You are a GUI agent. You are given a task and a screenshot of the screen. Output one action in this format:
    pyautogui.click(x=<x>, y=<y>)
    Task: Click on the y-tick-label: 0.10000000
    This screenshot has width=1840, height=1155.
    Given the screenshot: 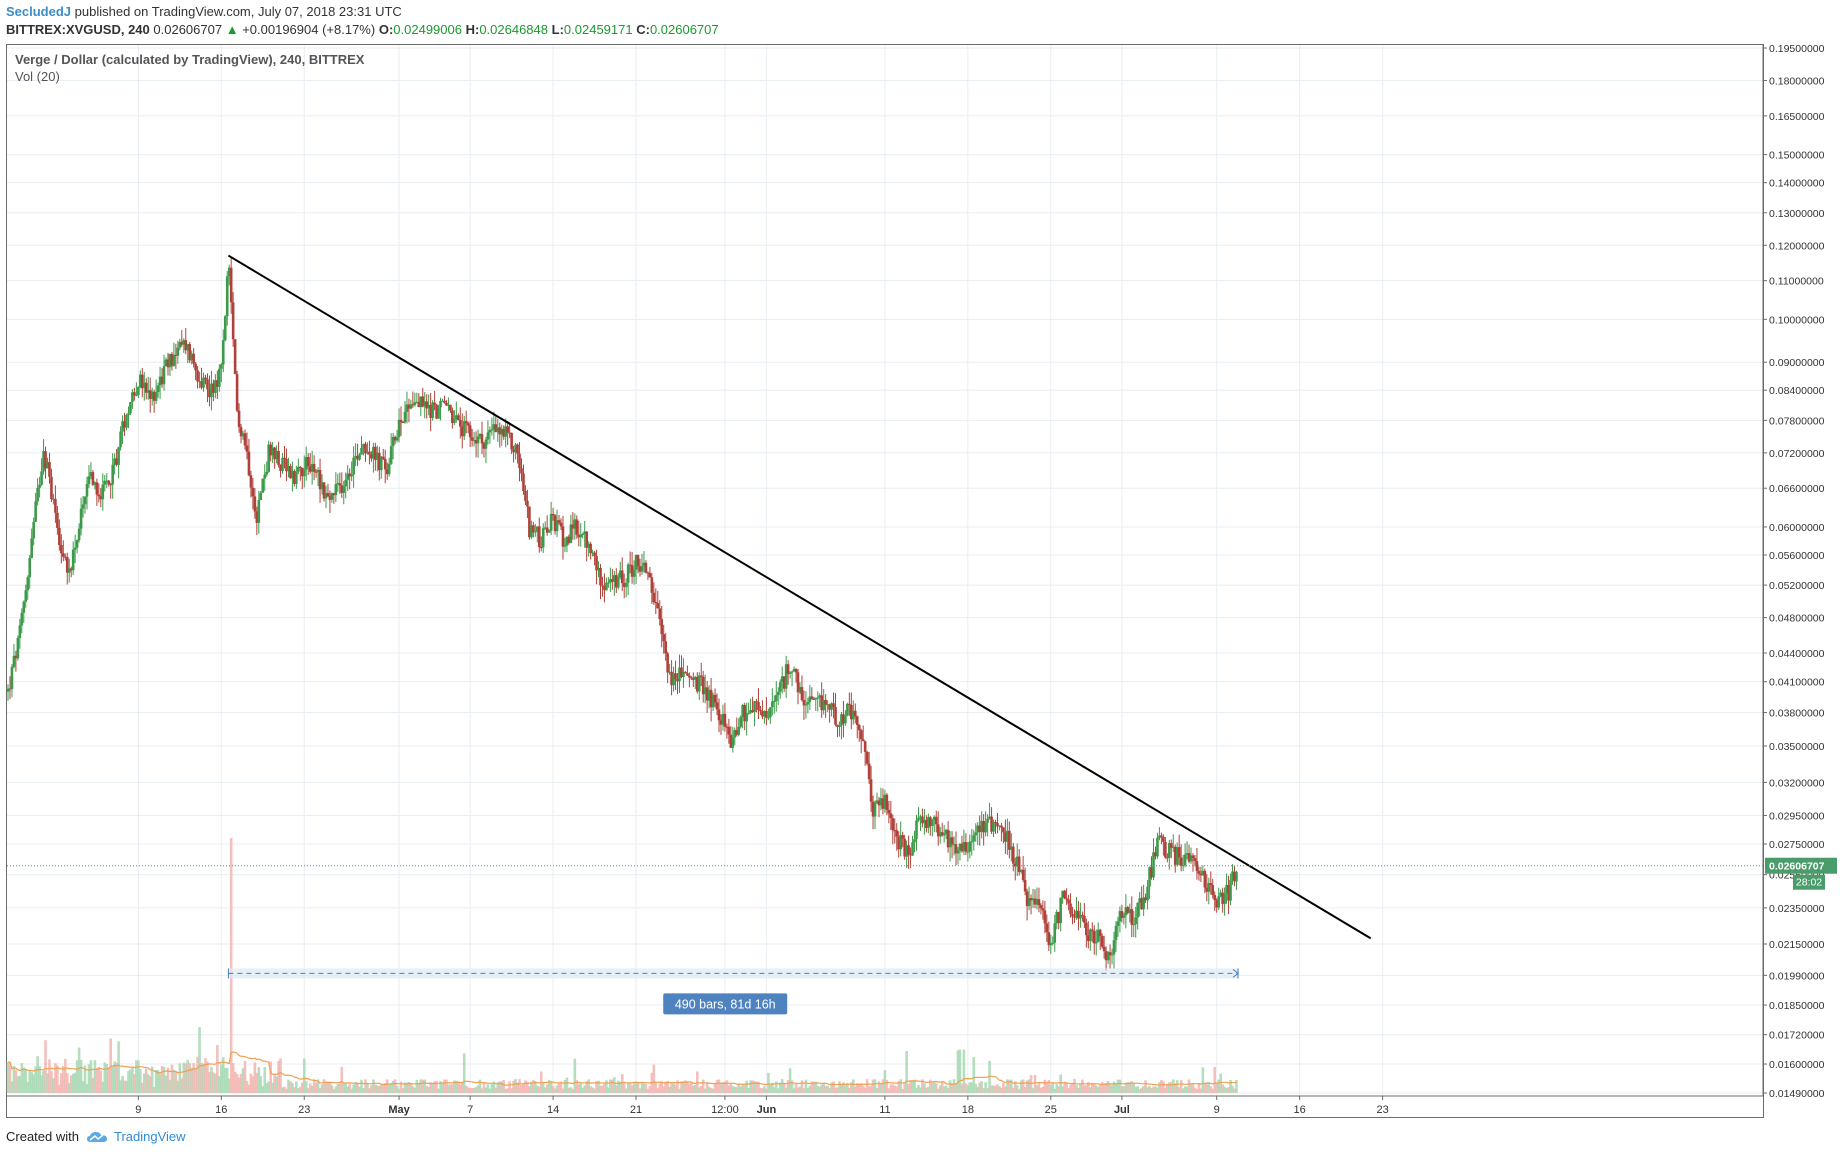 What is the action you would take?
    pyautogui.click(x=1797, y=320)
    